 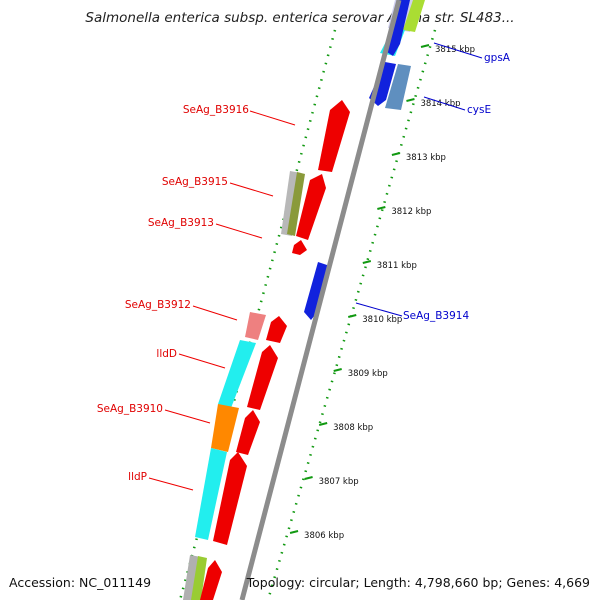 What do you see at coordinates (457, 187) in the screenshot?
I see `gene-labels-right: gpsA cysE SeAg_B3914` at bounding box center [457, 187].